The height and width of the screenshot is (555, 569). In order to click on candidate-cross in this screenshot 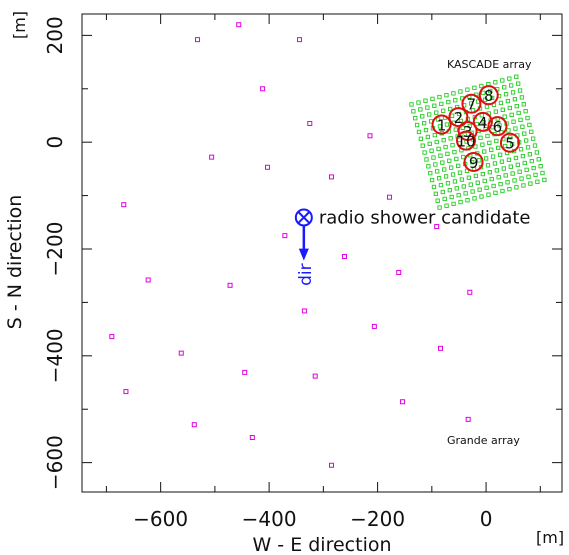, I will do `click(304, 217)`.